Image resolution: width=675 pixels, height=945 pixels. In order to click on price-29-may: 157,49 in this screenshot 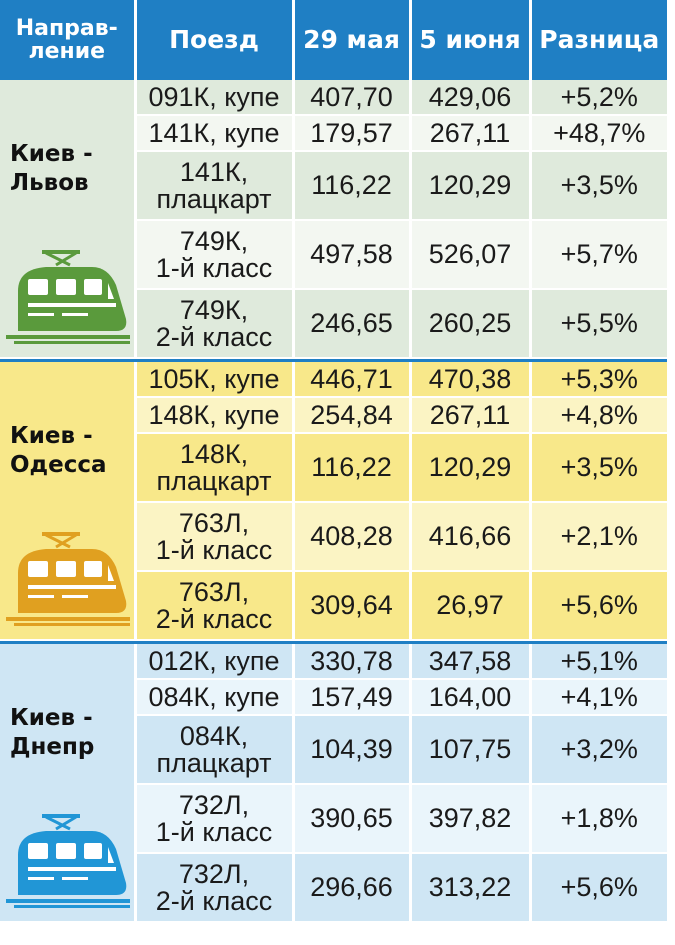, I will do `click(352, 697)`.